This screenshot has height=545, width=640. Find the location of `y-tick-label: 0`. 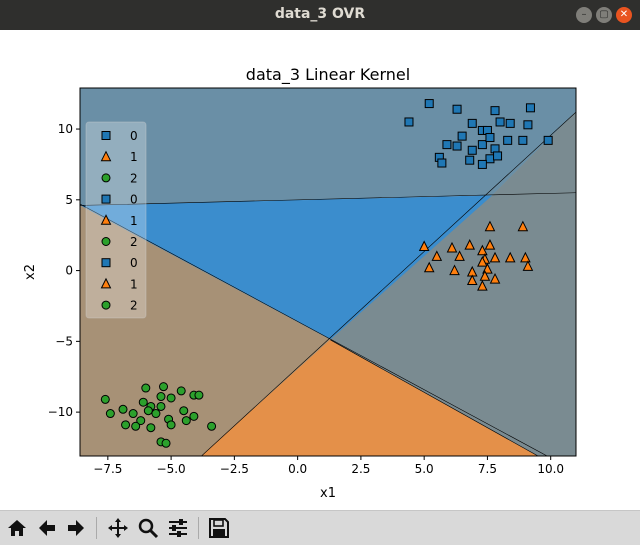

y-tick-label: 0 is located at coordinates (69, 271).